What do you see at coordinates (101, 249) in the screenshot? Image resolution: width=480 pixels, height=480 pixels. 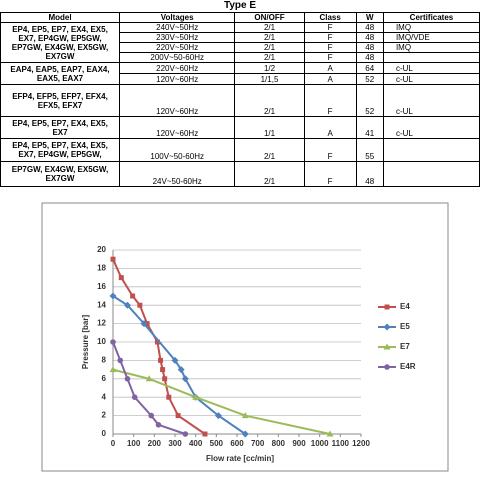 I see `y-tick-label: 20` at bounding box center [101, 249].